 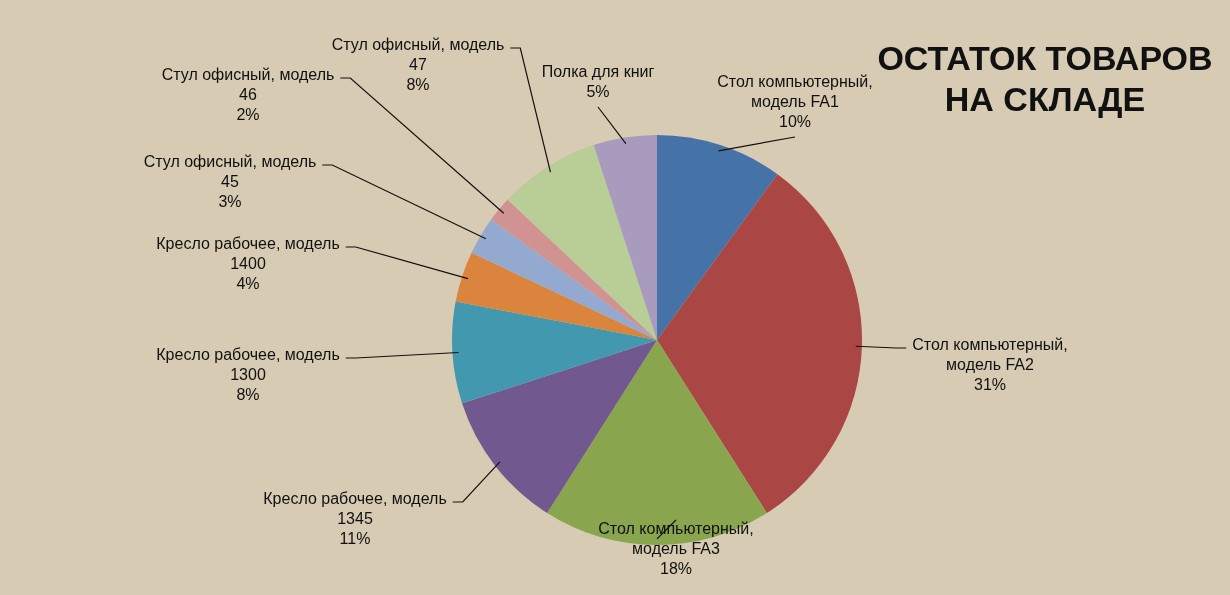 I want to click on slice-label: Стул офисный, модель 45, so click(x=230, y=172).